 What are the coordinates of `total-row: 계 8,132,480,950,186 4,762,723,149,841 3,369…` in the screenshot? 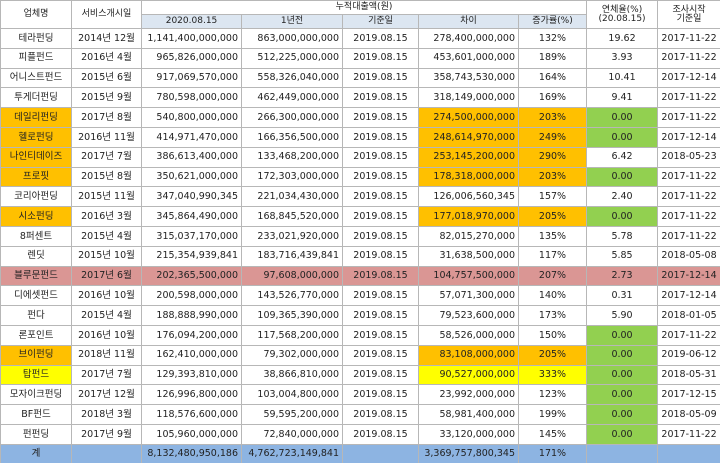 It's located at (360, 453).